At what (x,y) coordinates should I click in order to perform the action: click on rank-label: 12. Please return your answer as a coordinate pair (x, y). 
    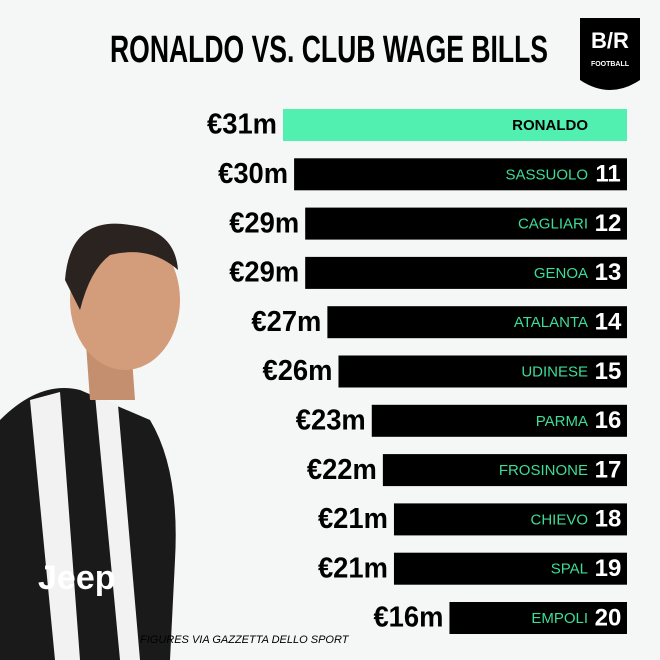
    Looking at the image, I should click on (608, 223).